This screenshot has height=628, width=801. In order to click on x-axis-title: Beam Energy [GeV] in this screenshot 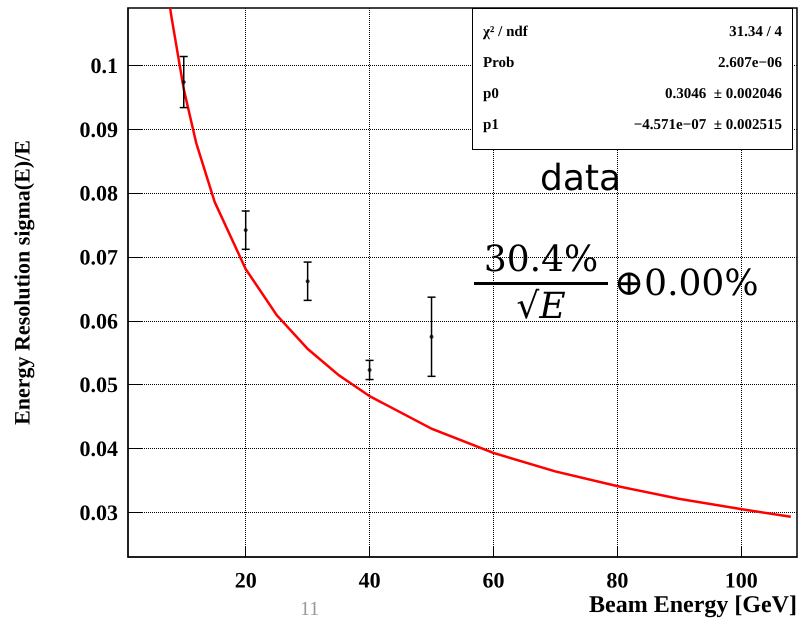, I will do `click(693, 605)`.